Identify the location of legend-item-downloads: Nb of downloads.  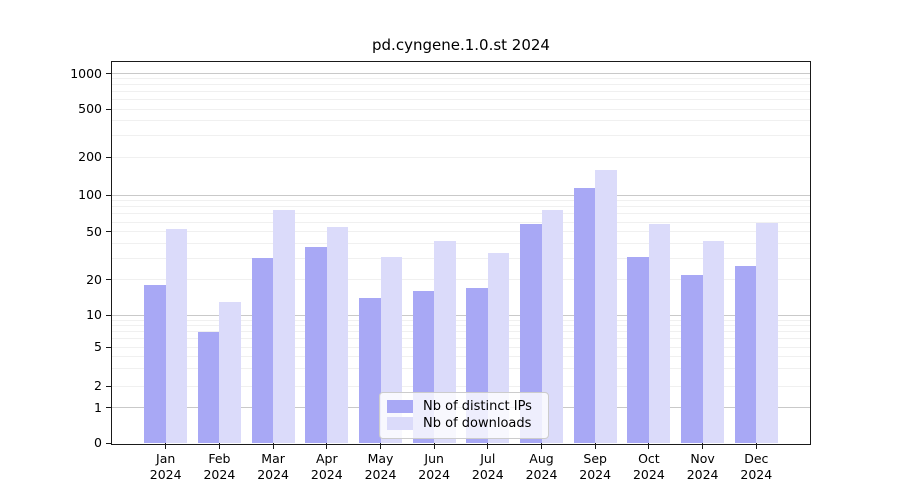
(464, 423).